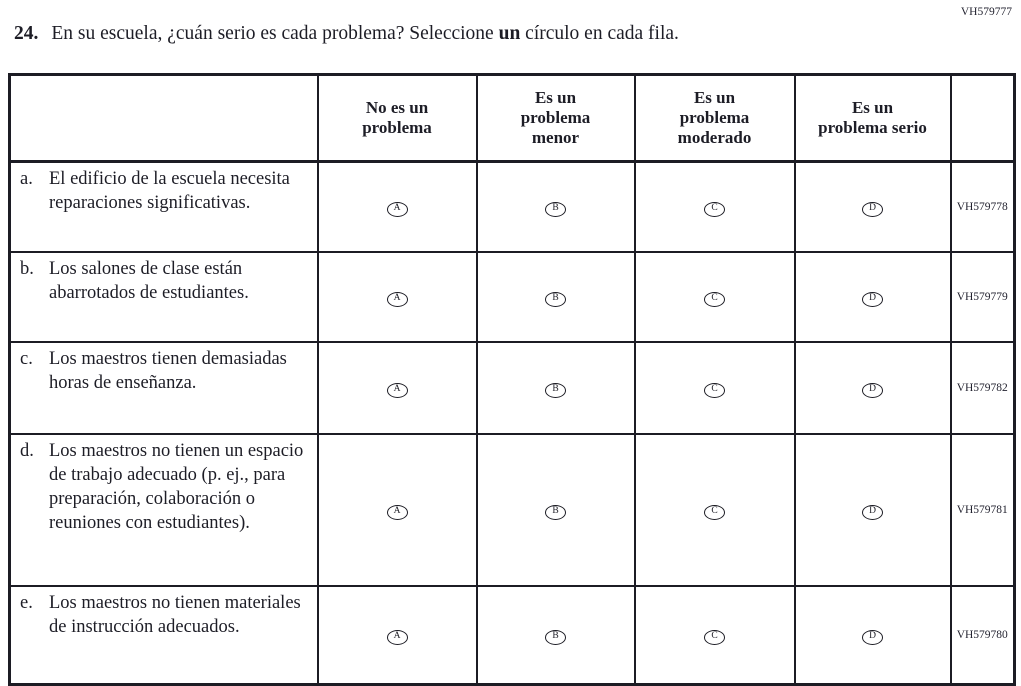 This screenshot has width=1021, height=686. I want to click on cell-a-option-d: D, so click(872, 206).